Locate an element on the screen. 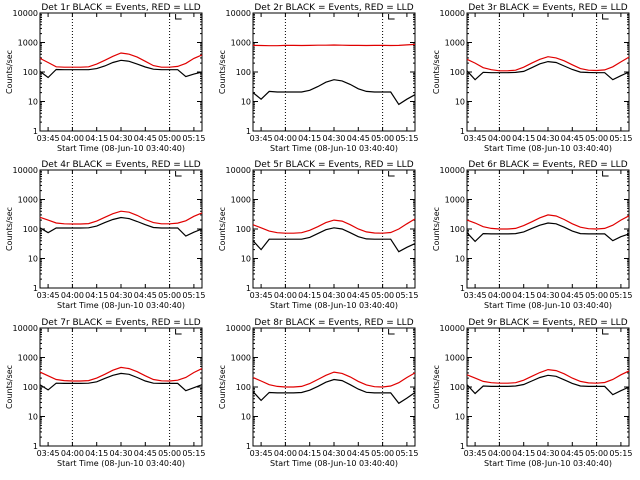 This screenshot has height=480, width=640. panel-title: Det 2r BLACK = Events, RED = LLD is located at coordinates (333, 8).